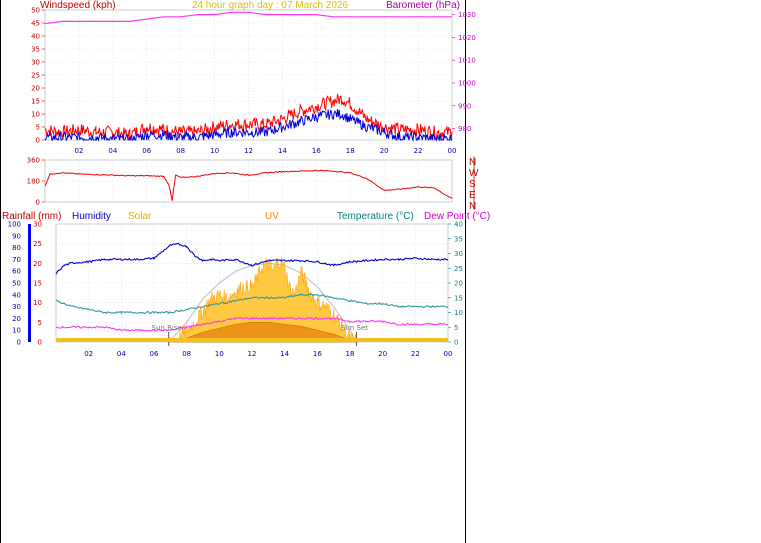 The image size is (761, 543). What do you see at coordinates (35, 63) in the screenshot?
I see `windspeed-tick-label: 30` at bounding box center [35, 63].